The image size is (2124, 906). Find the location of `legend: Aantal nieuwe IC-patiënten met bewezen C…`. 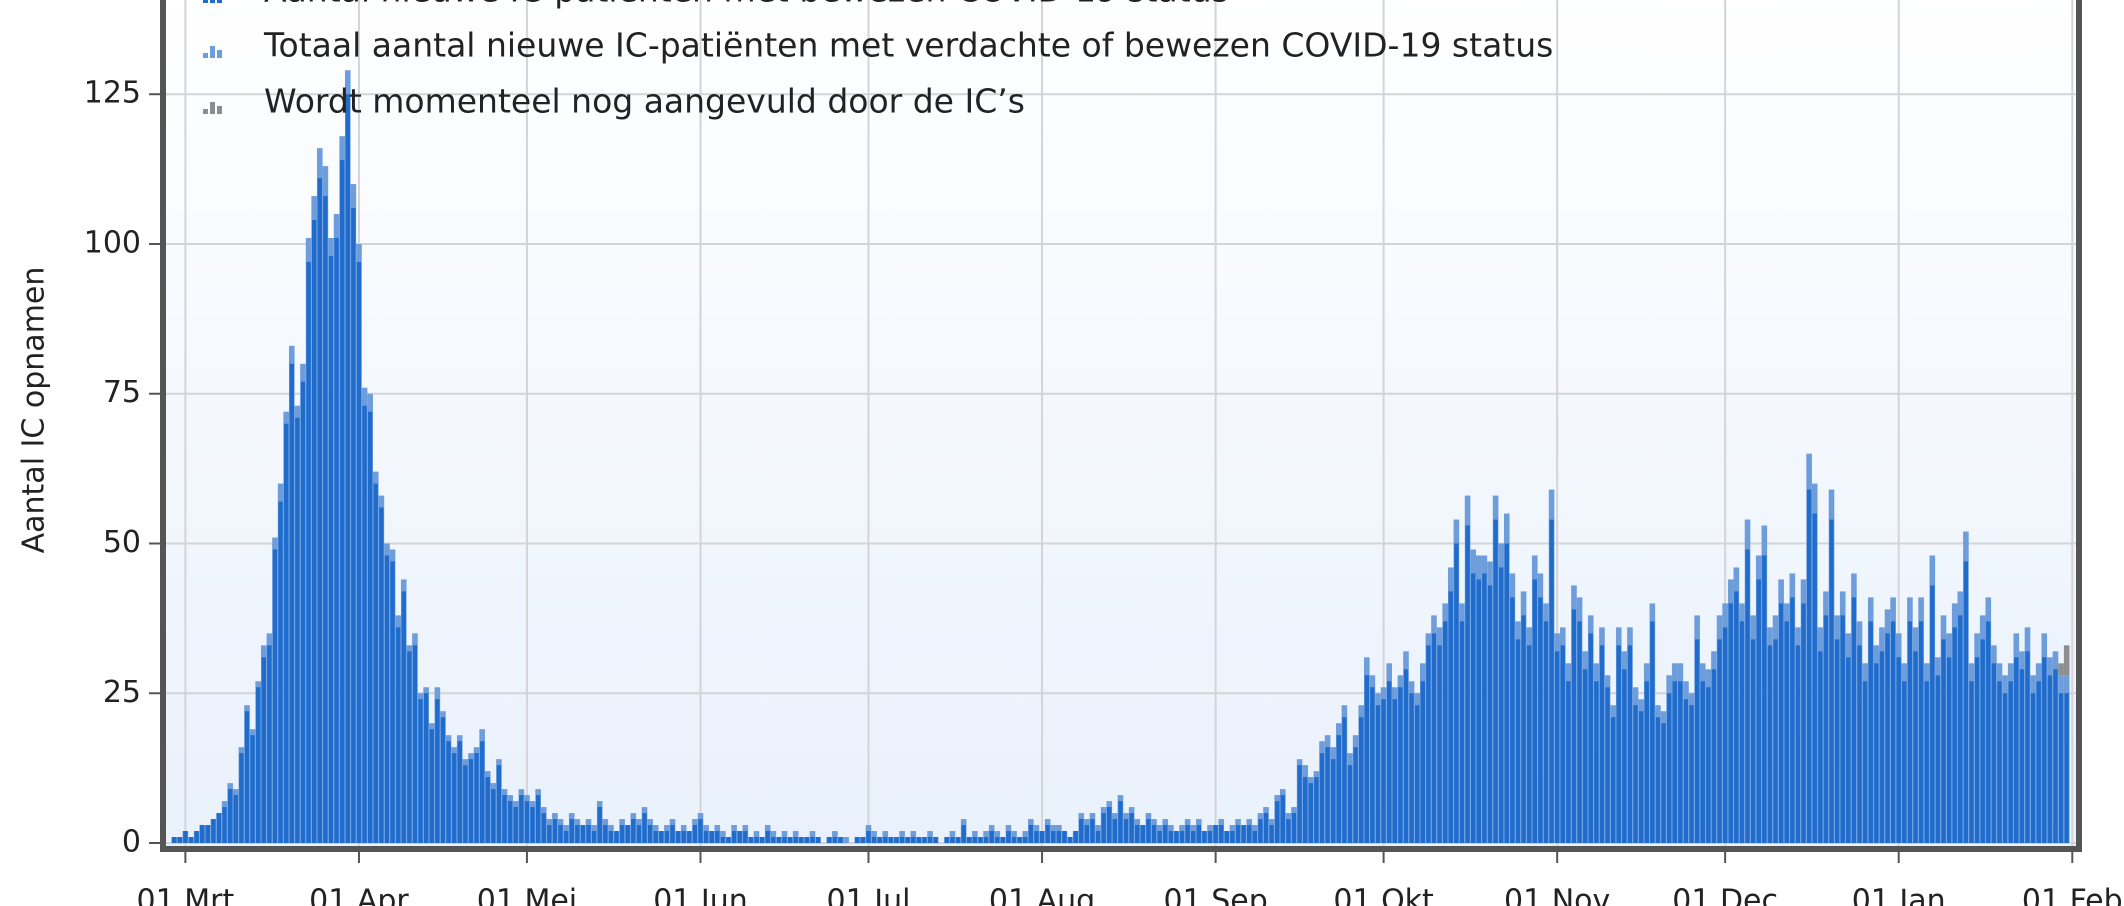

legend: Aantal nieuwe IC-patiënten met bewezen C… is located at coordinates (878, 60).